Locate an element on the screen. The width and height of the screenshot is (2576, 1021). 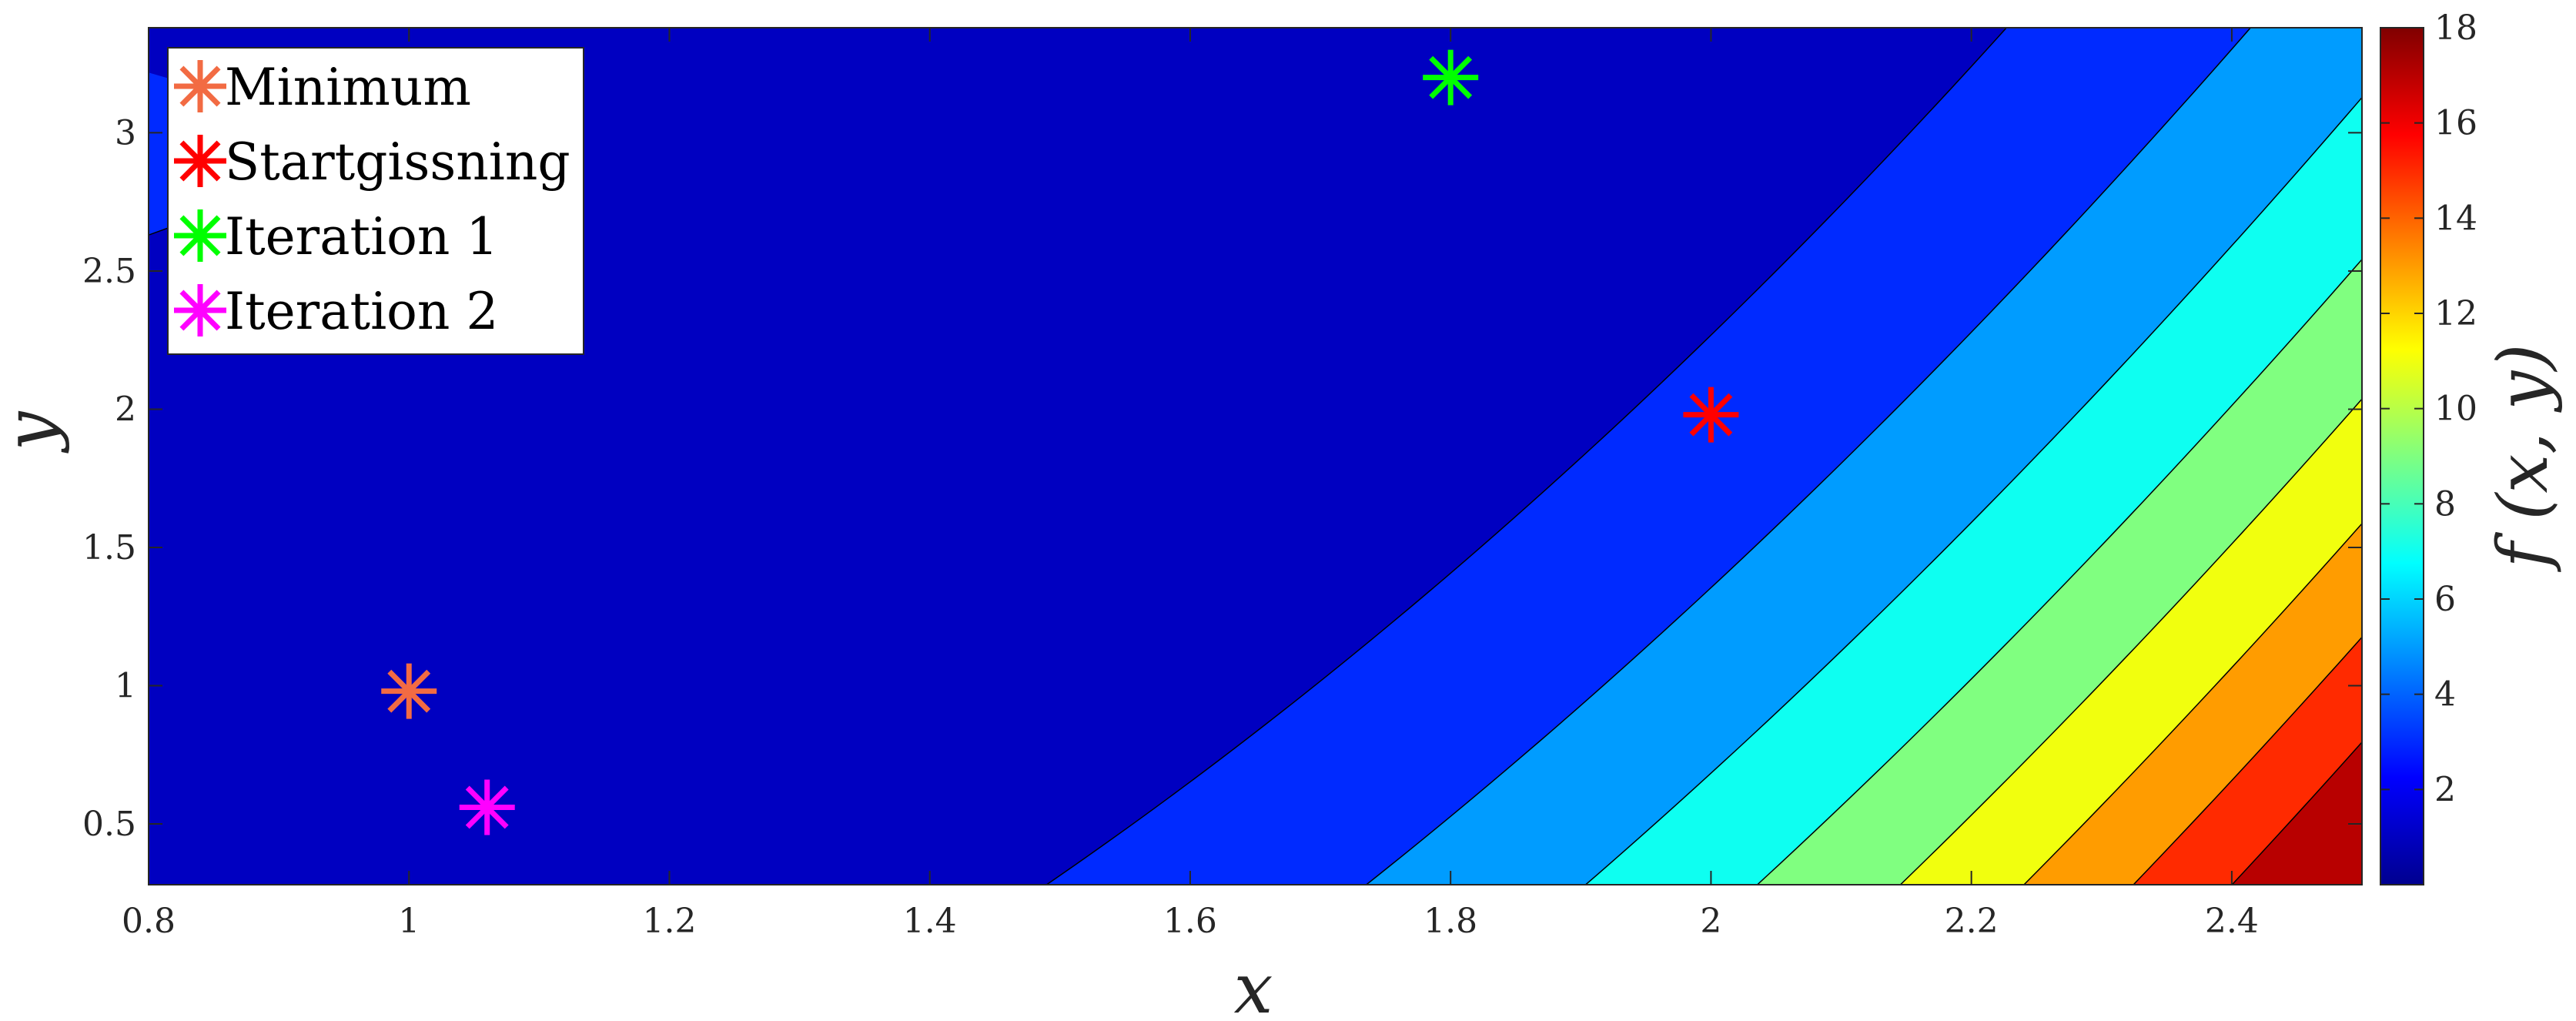
legend-box is located at coordinates (376, 201).